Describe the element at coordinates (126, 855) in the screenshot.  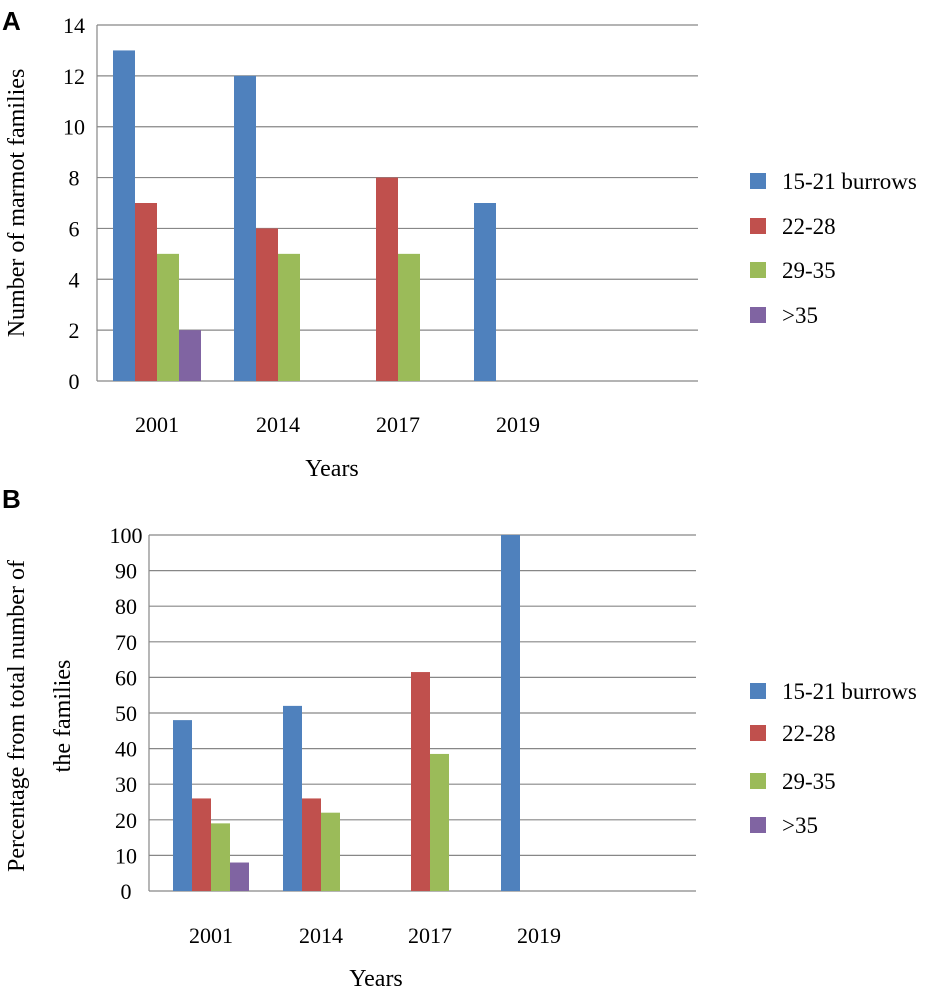
I see `panel-b-y-tick-label: 10` at that location.